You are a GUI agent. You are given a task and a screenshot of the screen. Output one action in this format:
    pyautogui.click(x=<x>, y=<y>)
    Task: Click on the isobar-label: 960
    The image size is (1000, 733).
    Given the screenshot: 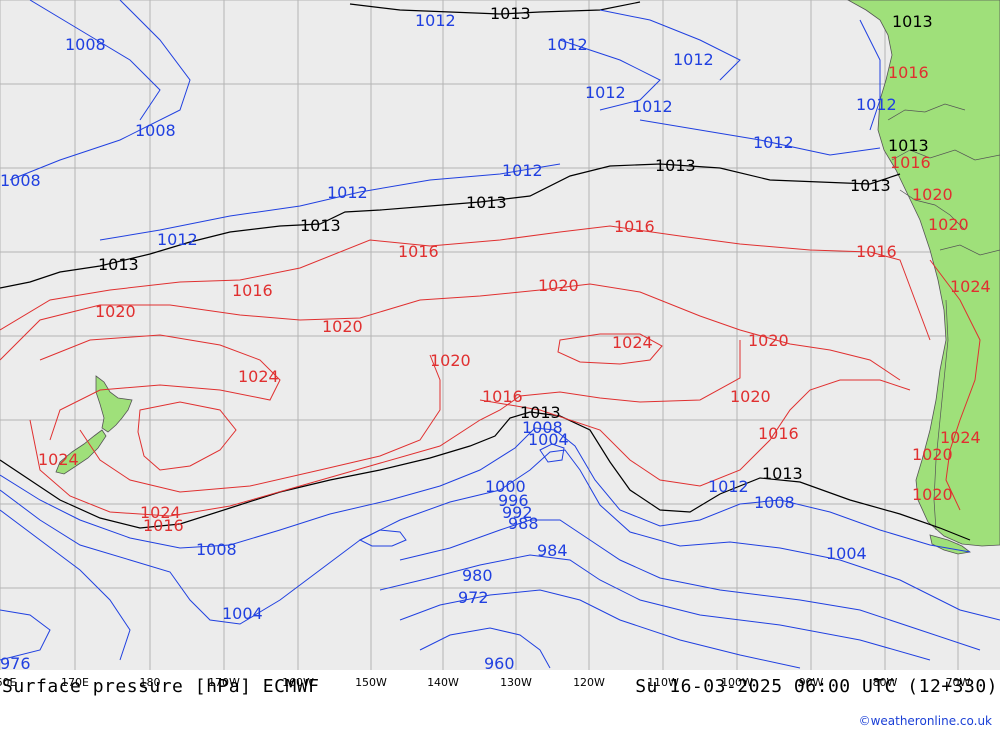 What is the action you would take?
    pyautogui.click(x=499, y=662)
    